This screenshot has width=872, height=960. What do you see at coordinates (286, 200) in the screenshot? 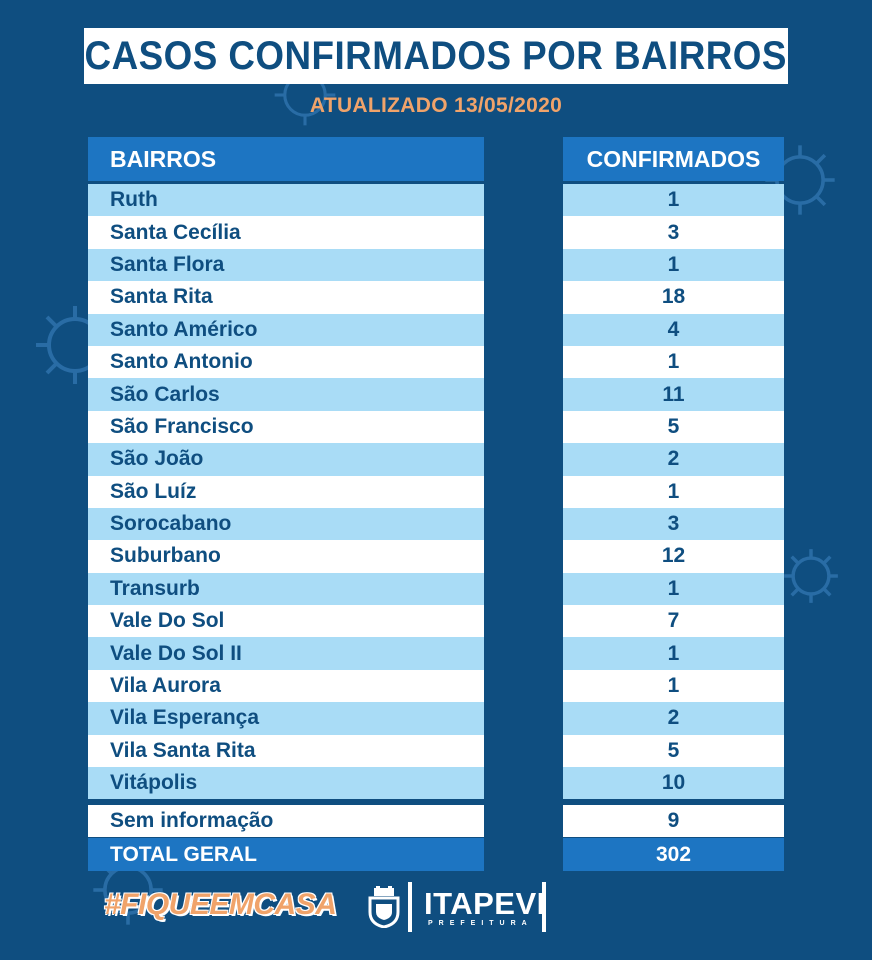
I see `table-row-bairro: Ruth` at bounding box center [286, 200].